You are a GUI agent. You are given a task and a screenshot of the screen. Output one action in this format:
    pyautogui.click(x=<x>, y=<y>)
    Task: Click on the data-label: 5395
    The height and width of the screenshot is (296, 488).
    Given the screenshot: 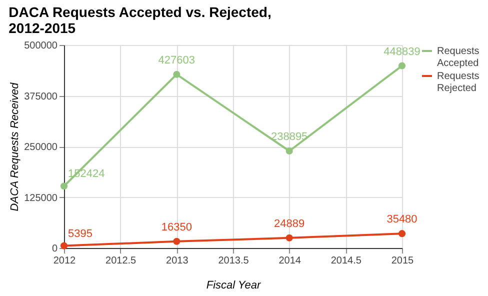 What is the action you would take?
    pyautogui.click(x=80, y=234)
    